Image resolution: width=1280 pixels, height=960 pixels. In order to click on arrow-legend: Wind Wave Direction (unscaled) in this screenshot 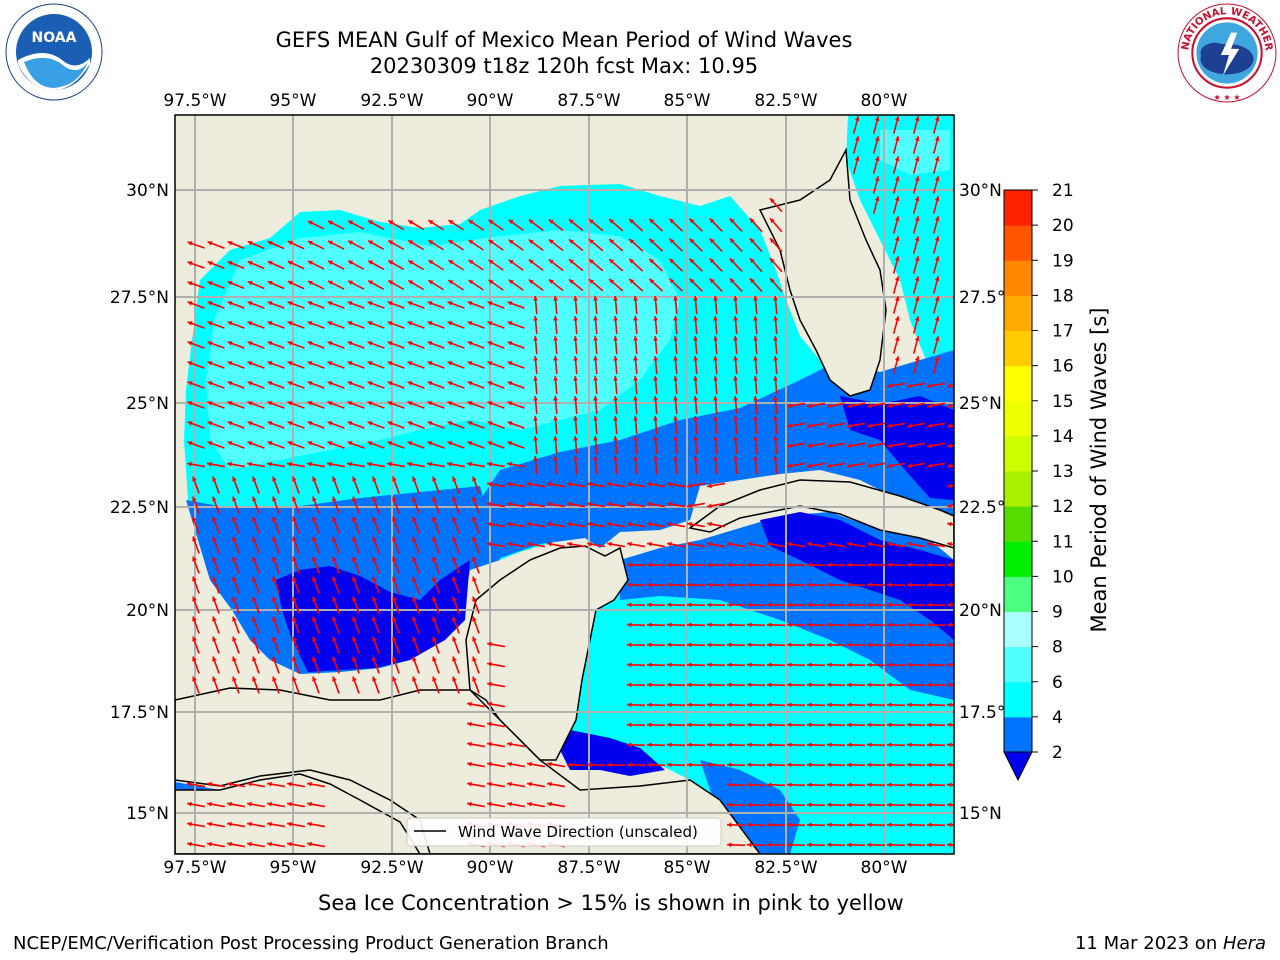, I will do `click(564, 832)`.